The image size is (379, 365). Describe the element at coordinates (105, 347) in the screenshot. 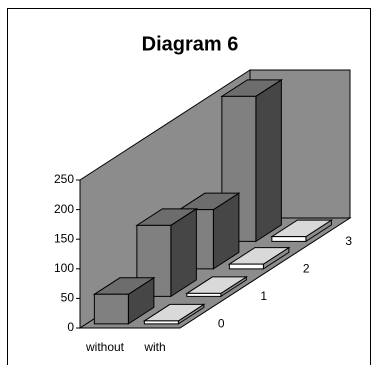

I see `x-tick-label: without` at that location.